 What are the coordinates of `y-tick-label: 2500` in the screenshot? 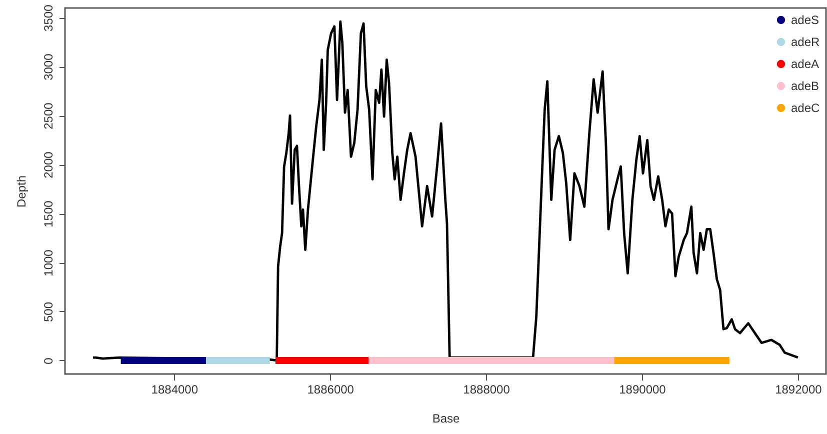 It's located at (49, 116).